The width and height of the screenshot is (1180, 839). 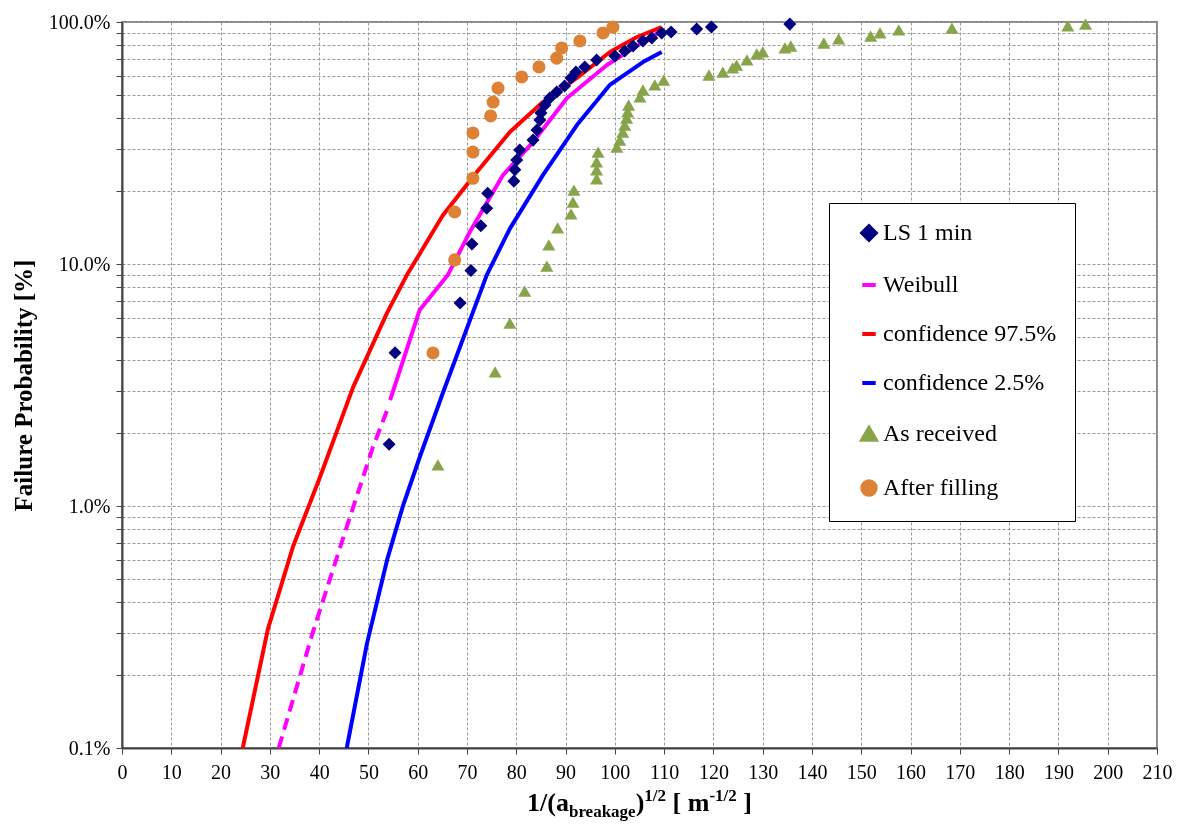 What do you see at coordinates (928, 232) in the screenshot?
I see `legend-label: LS 1 min` at bounding box center [928, 232].